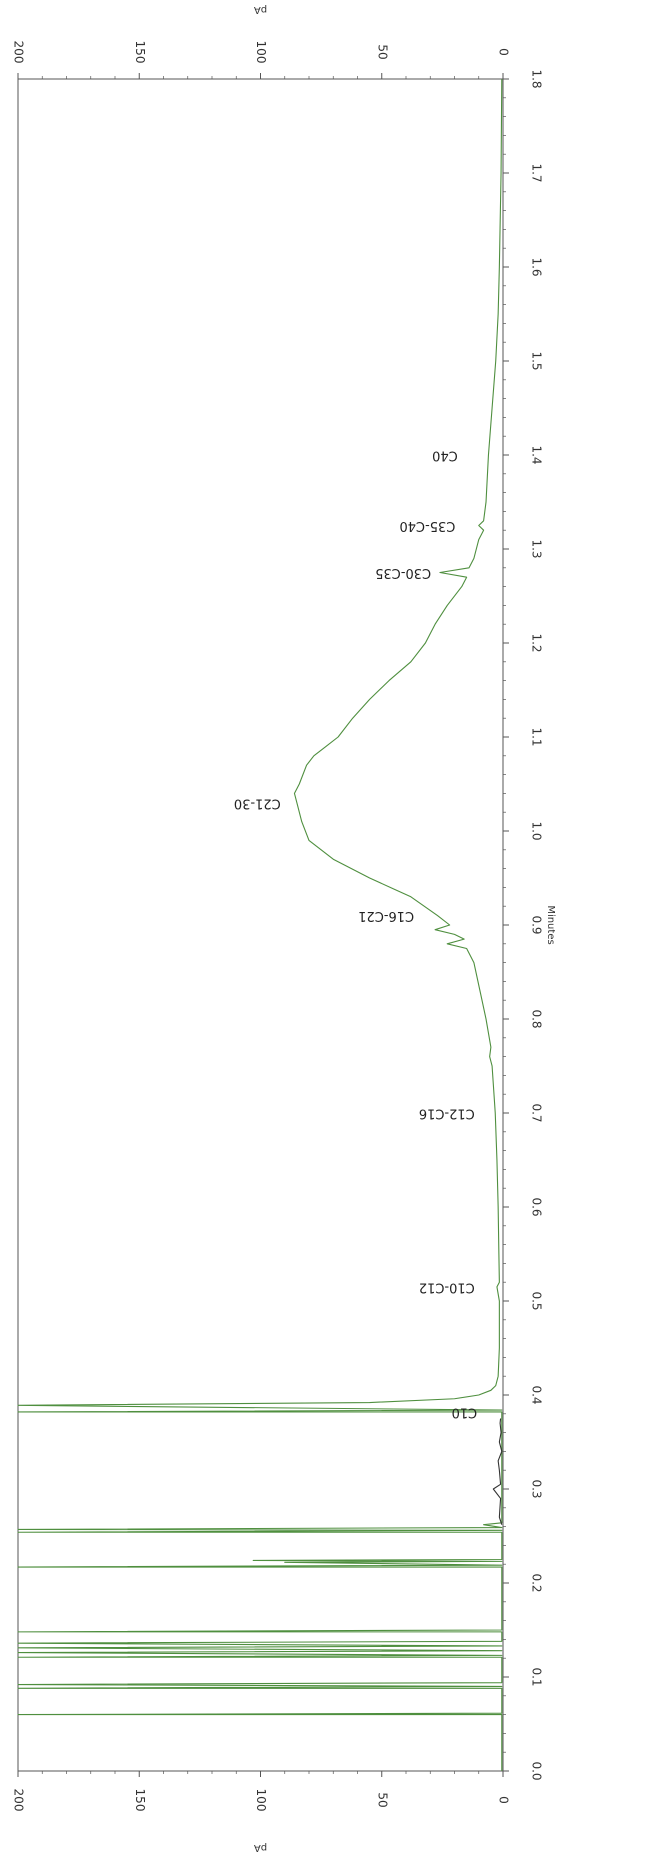  I want to click on x-tick-label: 1.5, so click(537, 360).